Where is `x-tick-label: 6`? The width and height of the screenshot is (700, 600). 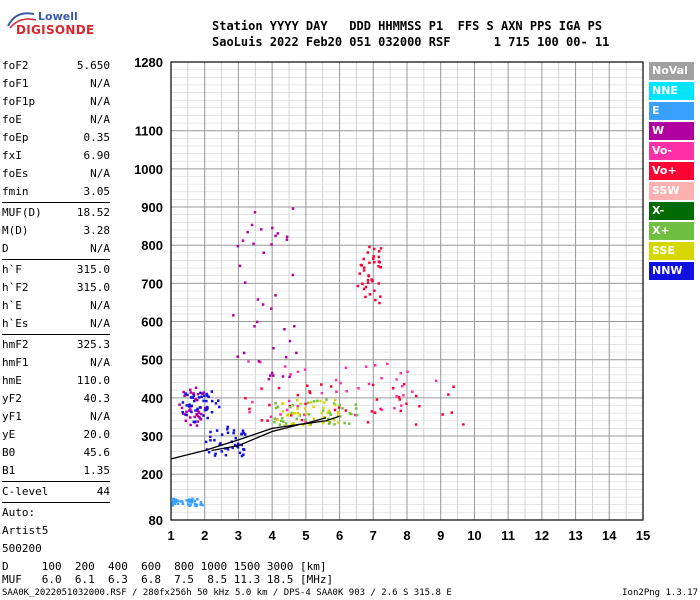 x-tick-label: 6 is located at coordinates (339, 535).